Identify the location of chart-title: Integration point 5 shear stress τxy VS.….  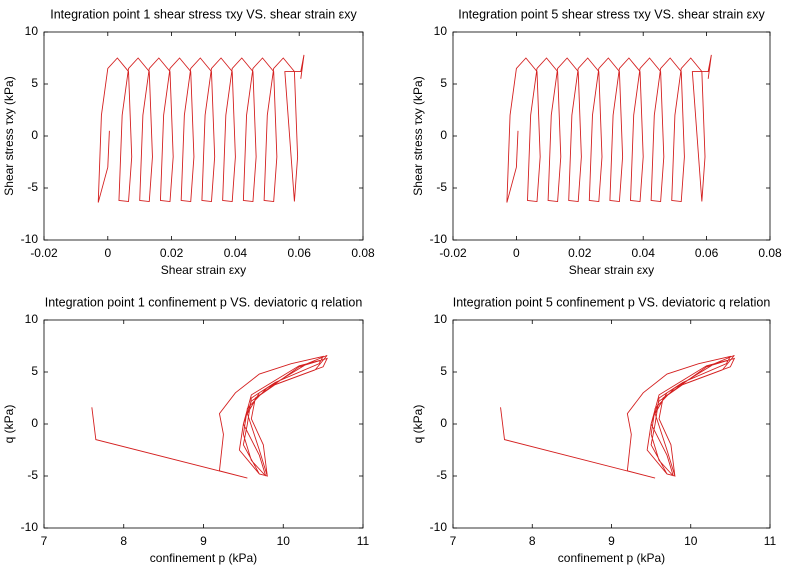
(611, 14).